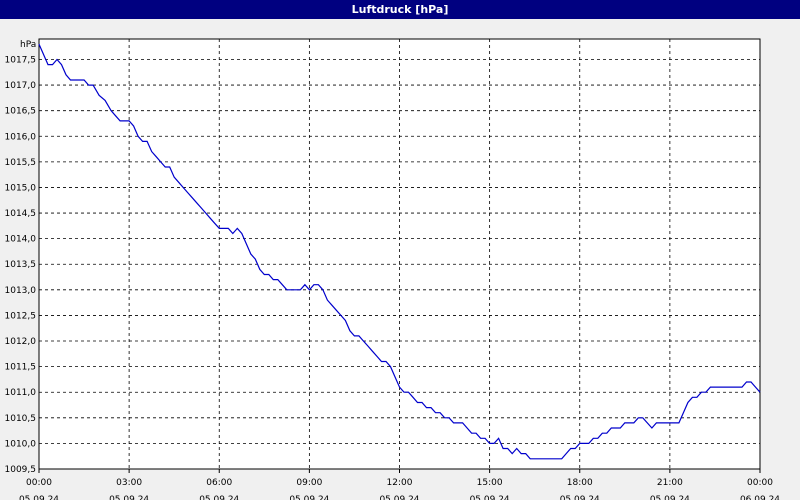 This screenshot has height=500, width=800. Describe the element at coordinates (400, 9) in the screenshot. I see `chart-title: Luftdruck [hPa]` at that location.